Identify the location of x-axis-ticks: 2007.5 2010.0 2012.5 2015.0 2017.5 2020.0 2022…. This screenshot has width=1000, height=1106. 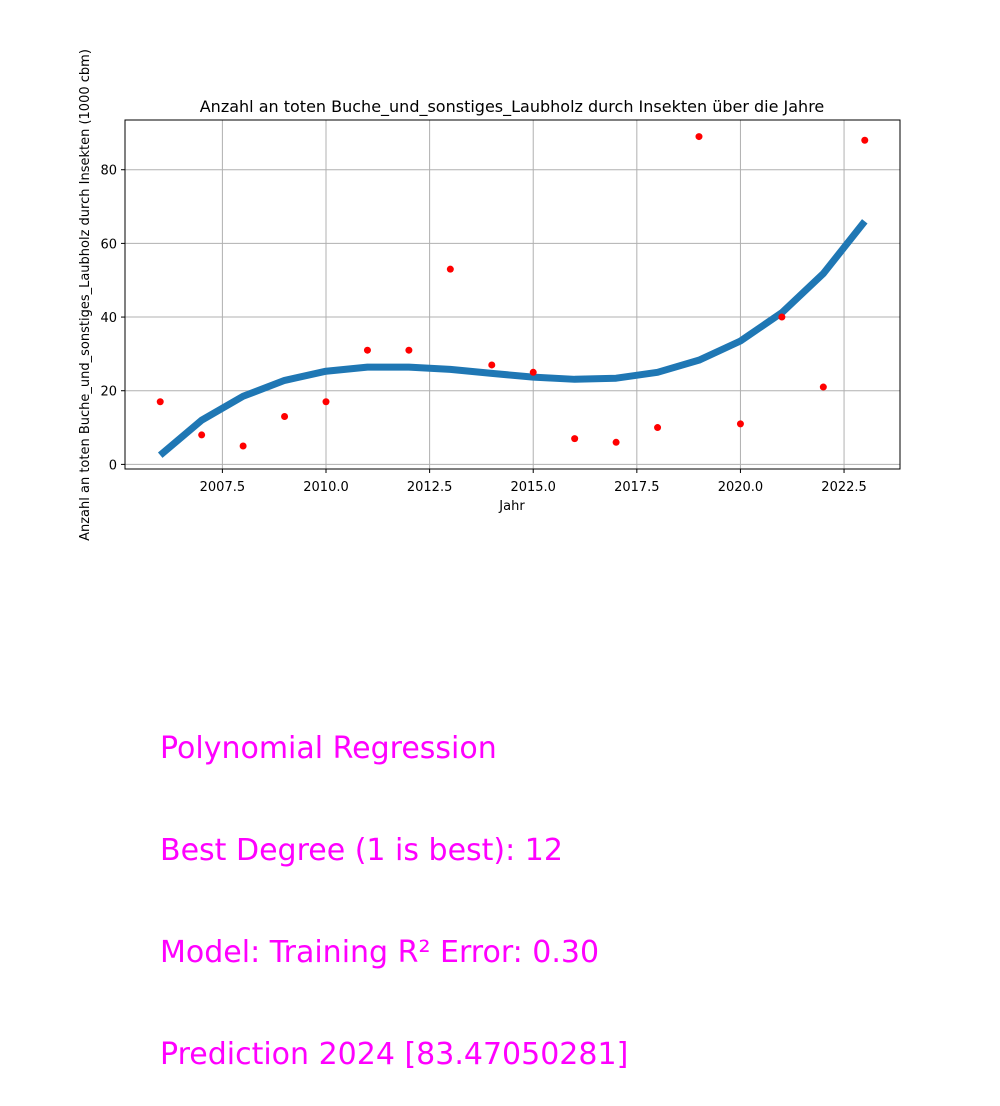
(533, 482).